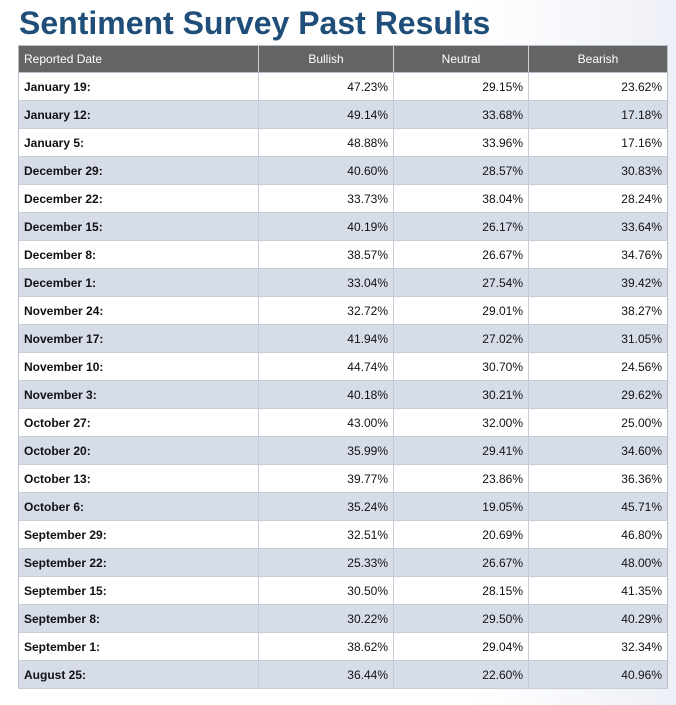 Image resolution: width=676 pixels, height=705 pixels. Describe the element at coordinates (138, 198) in the screenshot. I see `reported-date-cell: December 22:` at that location.